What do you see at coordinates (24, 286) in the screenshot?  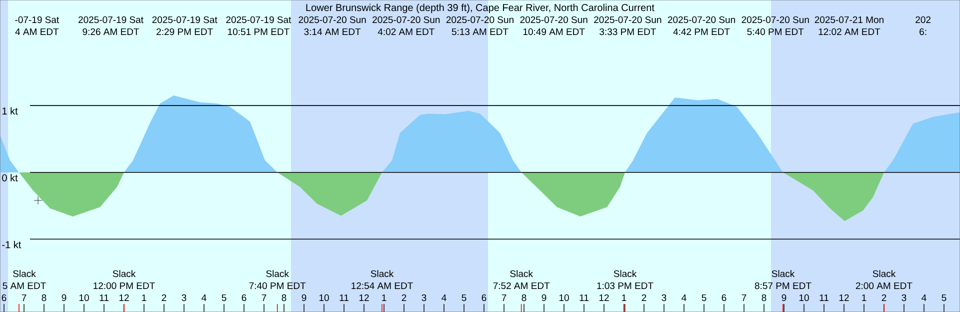 I see `annotation: 5 AM EDT` at bounding box center [24, 286].